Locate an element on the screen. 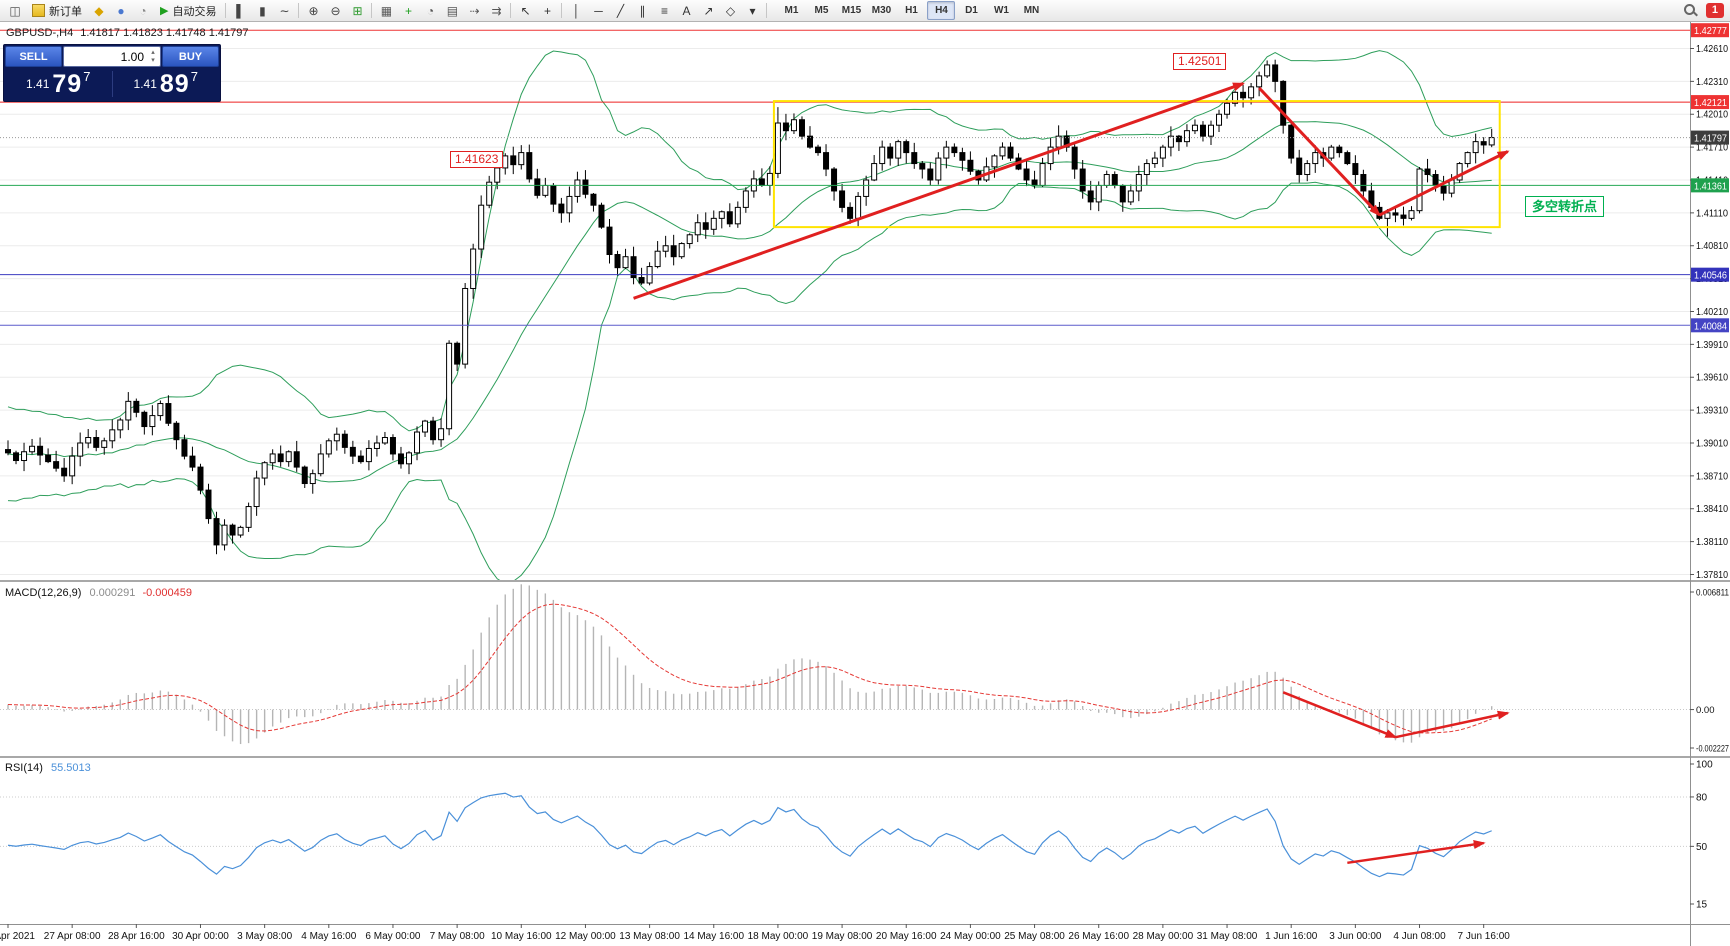 The image size is (1730, 946). buy-price: 1.41 89 7 is located at coordinates (166, 83).